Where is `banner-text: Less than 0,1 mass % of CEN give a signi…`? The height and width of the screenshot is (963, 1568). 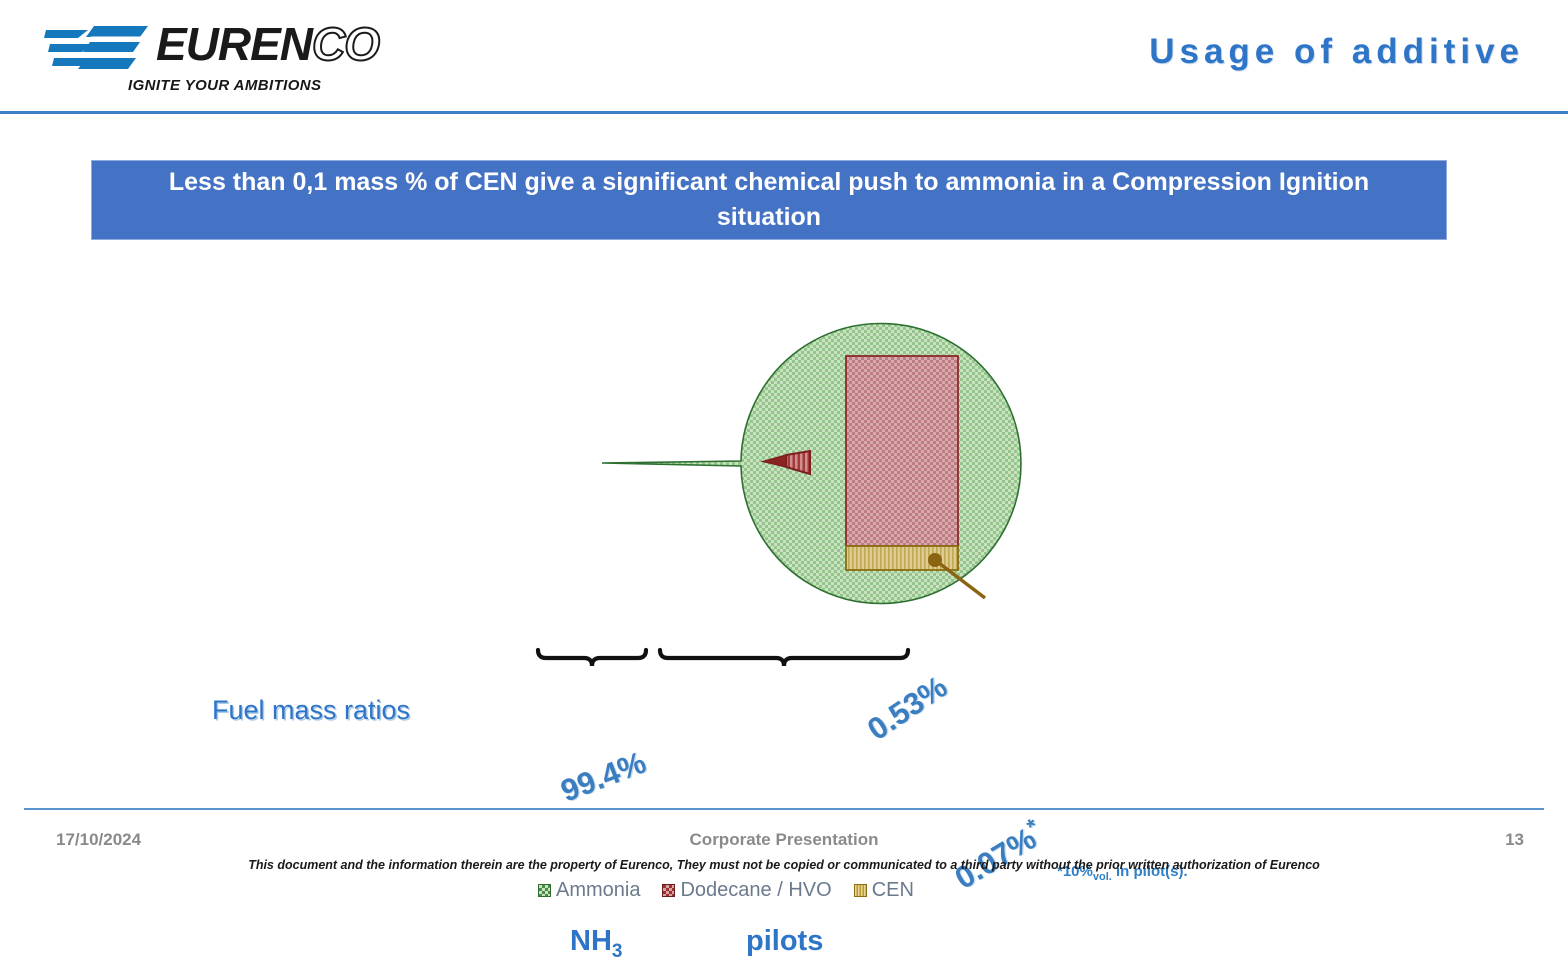
banner-text: Less than 0,1 mass % of CEN give a signi… is located at coordinates (769, 199).